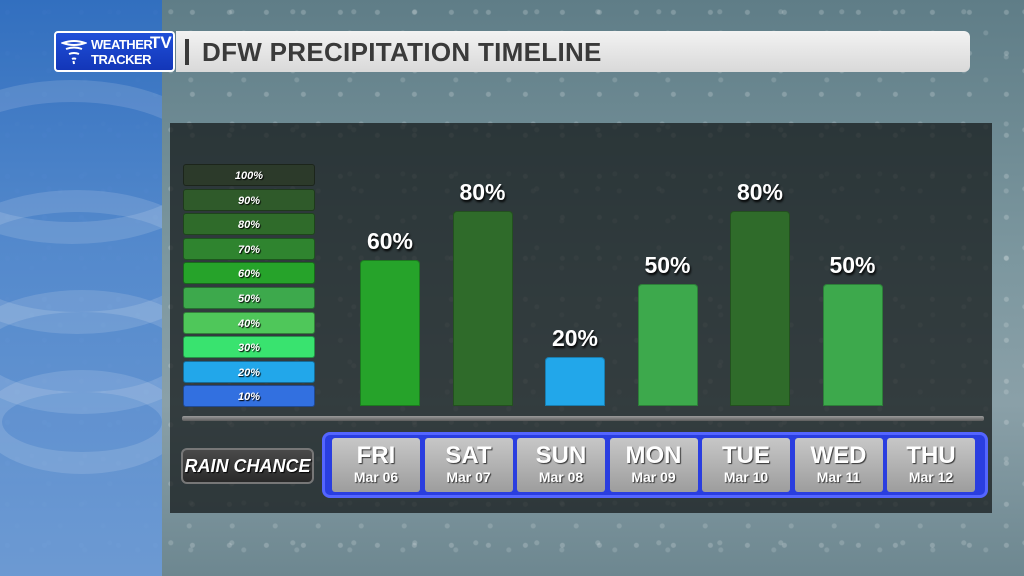 This screenshot has width=1024, height=576. I want to click on weather-tracker-logo: WEATHER TRACKER TV, so click(114, 51).